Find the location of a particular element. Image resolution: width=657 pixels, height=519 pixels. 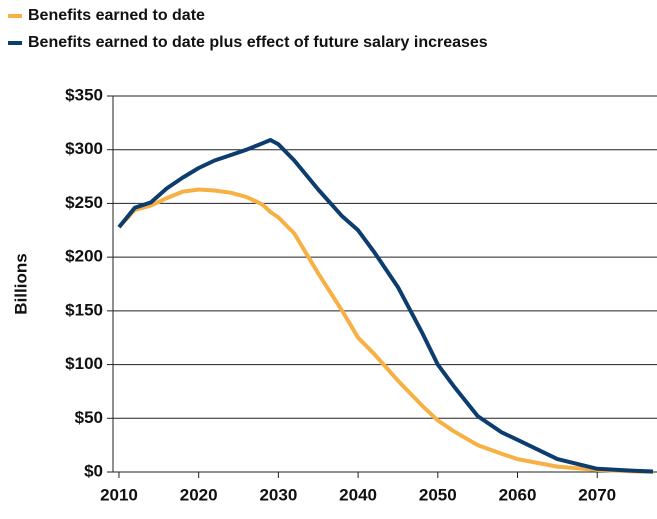

x-tick-label: 2060 is located at coordinates (518, 494).